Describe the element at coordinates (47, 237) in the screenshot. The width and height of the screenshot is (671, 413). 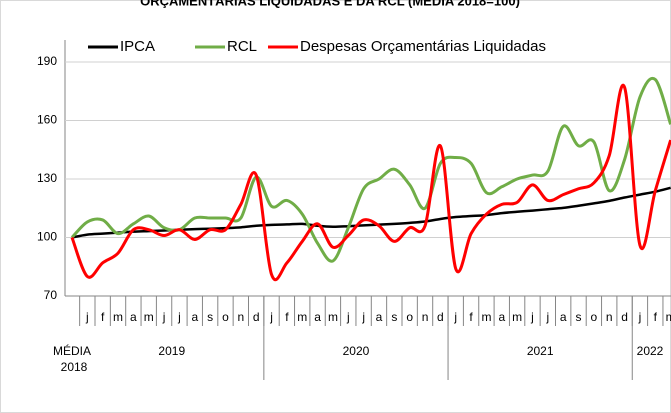
I see `y-tick-label: 100` at that location.